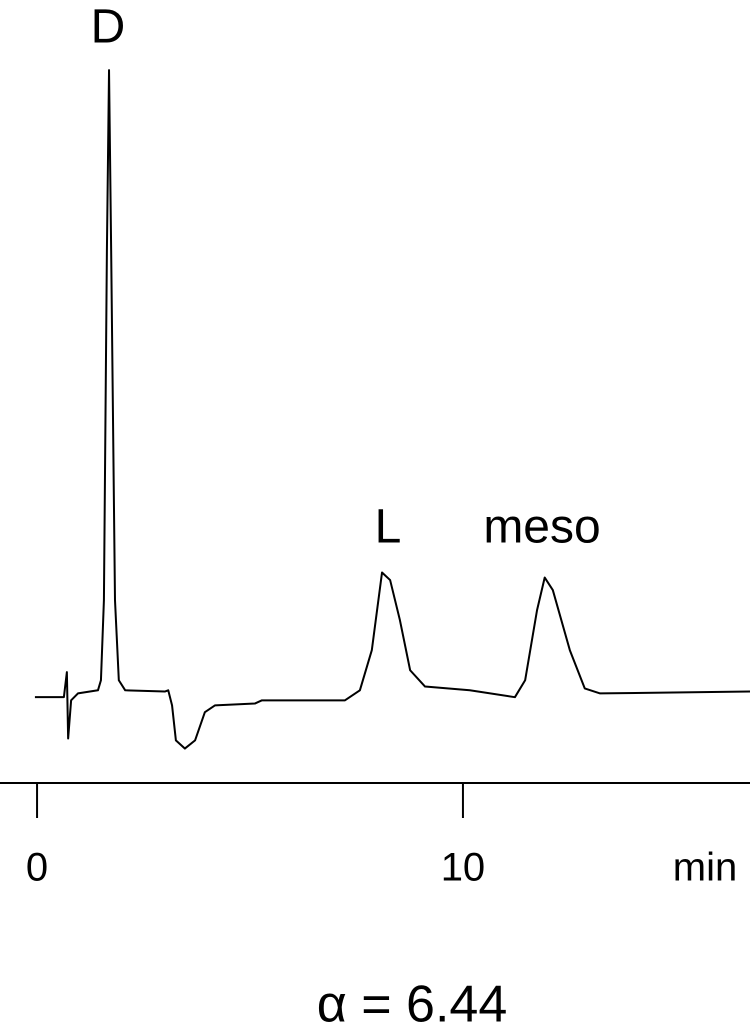  What do you see at coordinates (541, 527) in the screenshot?
I see `peak-label: meso` at bounding box center [541, 527].